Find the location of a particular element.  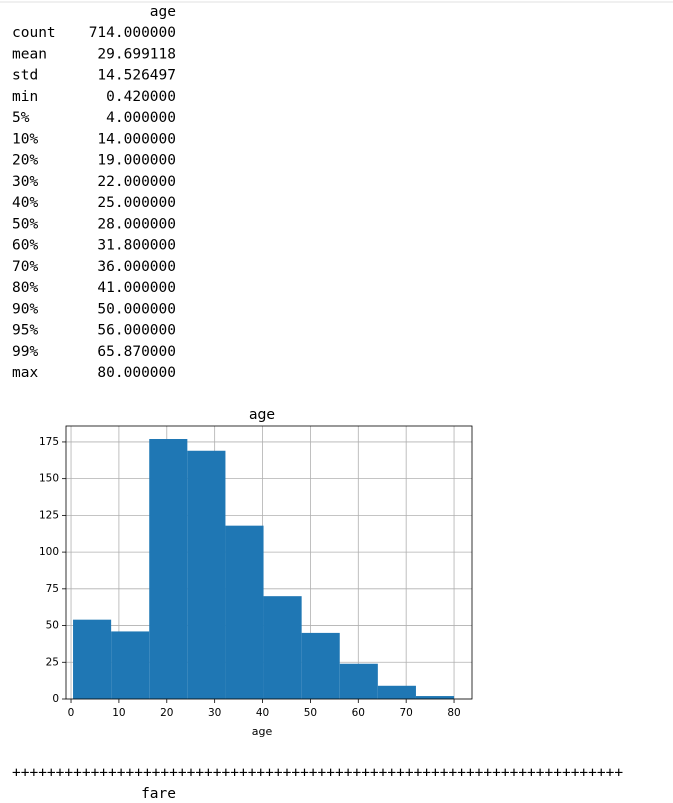

x-tick-label: 10 is located at coordinates (118, 713).